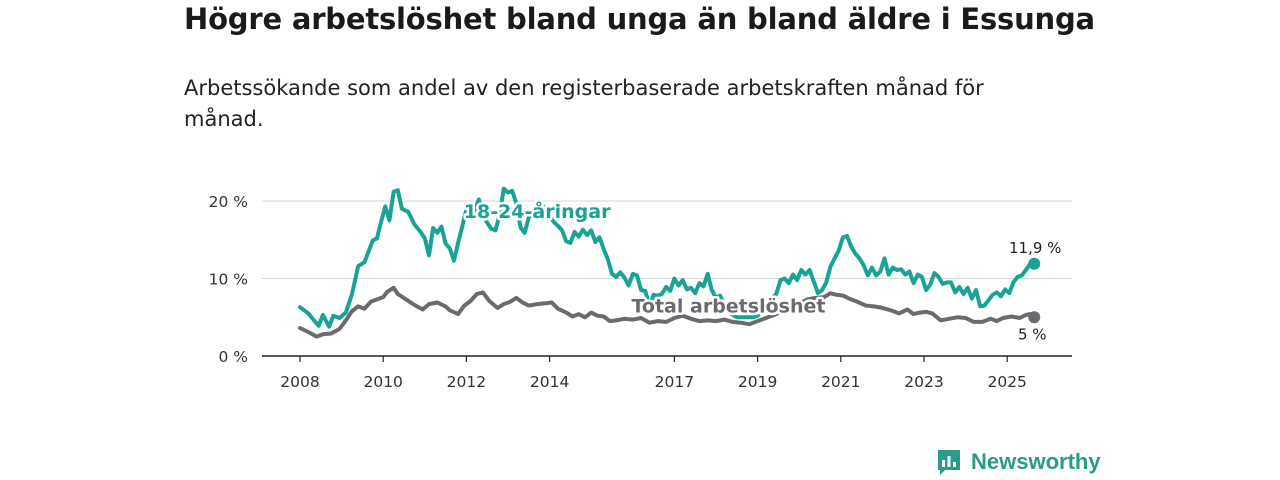 The height and width of the screenshot is (480, 1280). Describe the element at coordinates (466, 382) in the screenshot. I see `x-tick-label: 2012` at that location.